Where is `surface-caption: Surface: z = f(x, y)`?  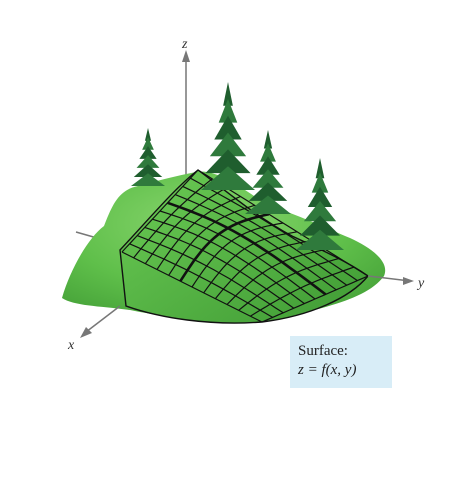
surface-caption: Surface: z = f(x, y) is located at coordinates (341, 362).